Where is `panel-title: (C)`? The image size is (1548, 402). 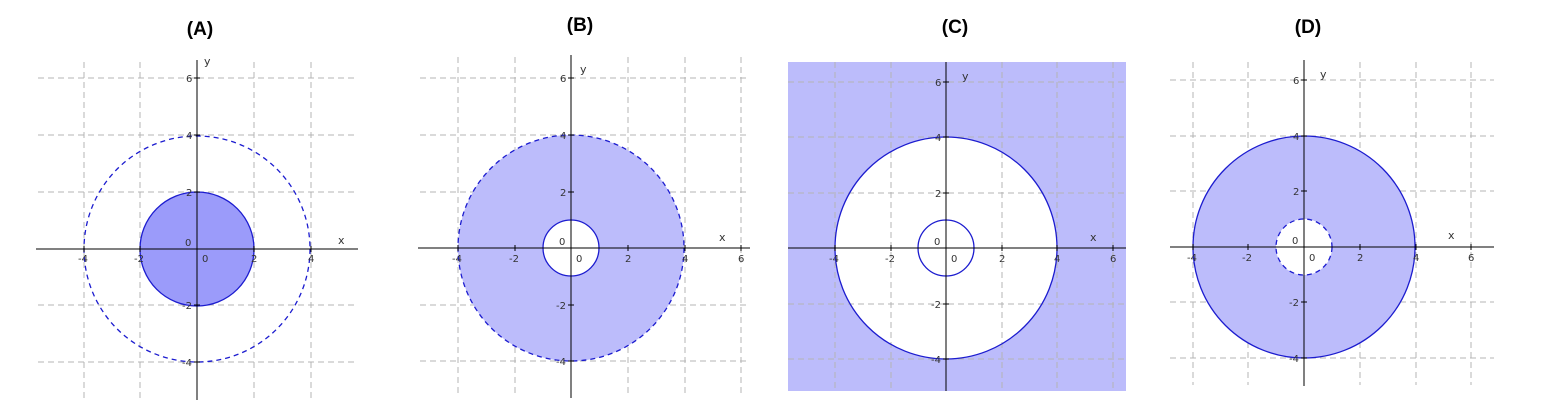
panel-title: (C) is located at coordinates (955, 27).